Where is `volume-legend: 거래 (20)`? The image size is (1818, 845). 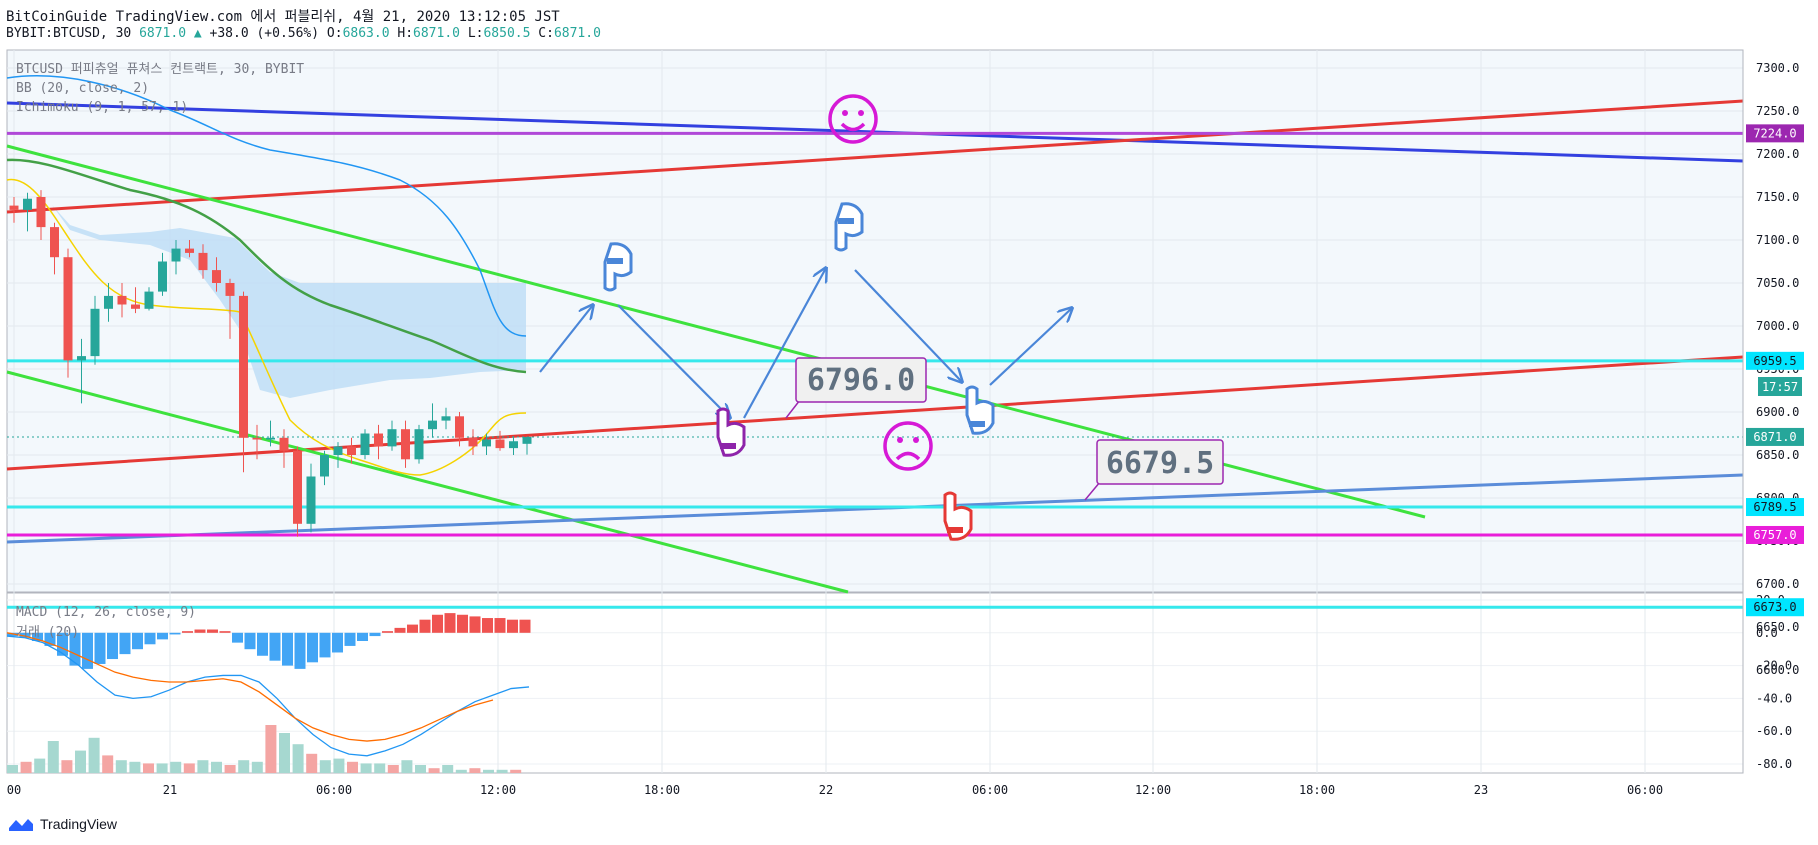 volume-legend: 거래 (20) is located at coordinates (47, 632).